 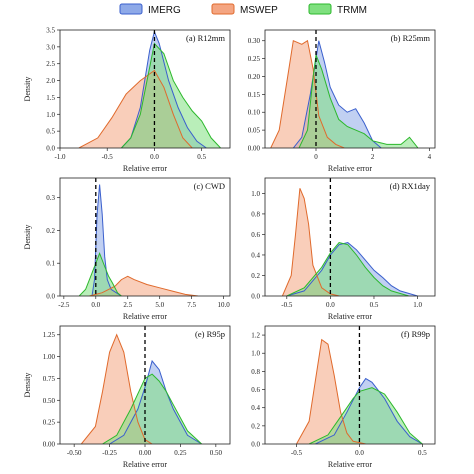 What do you see at coordinates (254, 41) in the screenshot?
I see `y-tick-label: 0.30` at bounding box center [254, 41].